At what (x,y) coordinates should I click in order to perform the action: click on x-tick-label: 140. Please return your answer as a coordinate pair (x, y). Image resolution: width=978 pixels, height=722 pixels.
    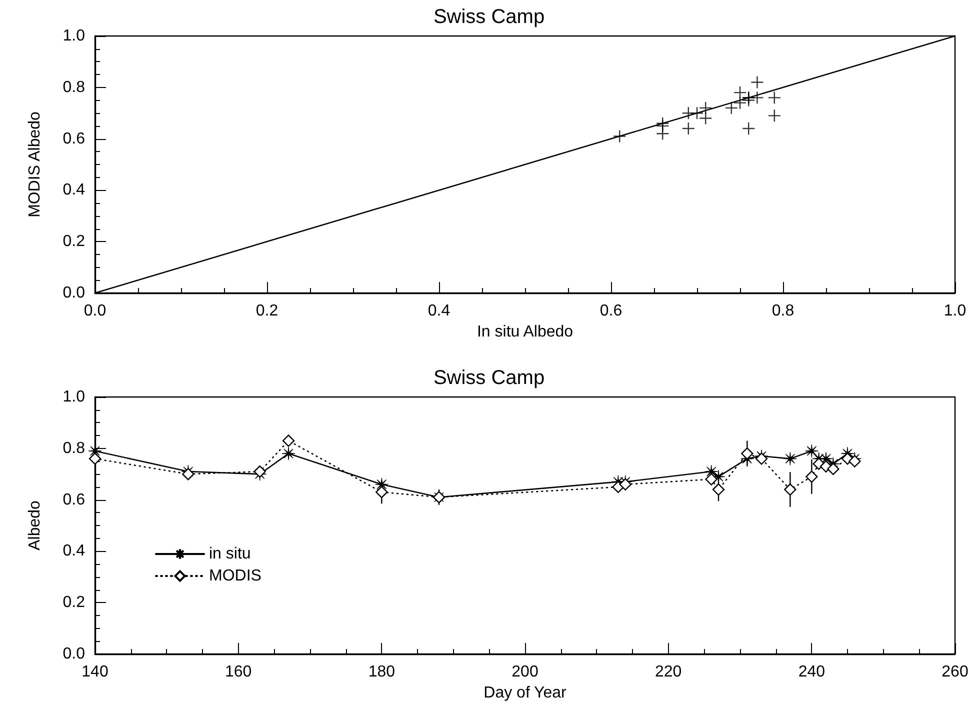
    Looking at the image, I should click on (95, 672).